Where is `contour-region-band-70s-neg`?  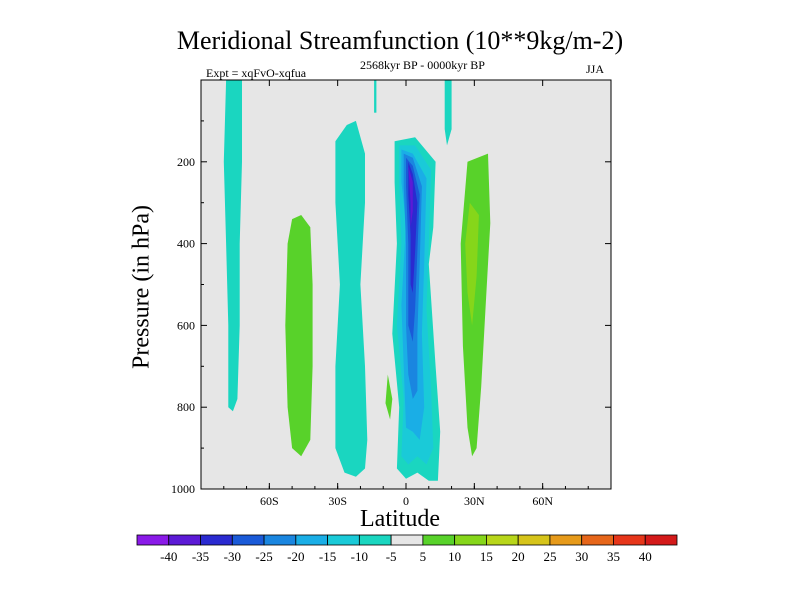
contour-region-band-70s-neg is located at coordinates (232, 246).